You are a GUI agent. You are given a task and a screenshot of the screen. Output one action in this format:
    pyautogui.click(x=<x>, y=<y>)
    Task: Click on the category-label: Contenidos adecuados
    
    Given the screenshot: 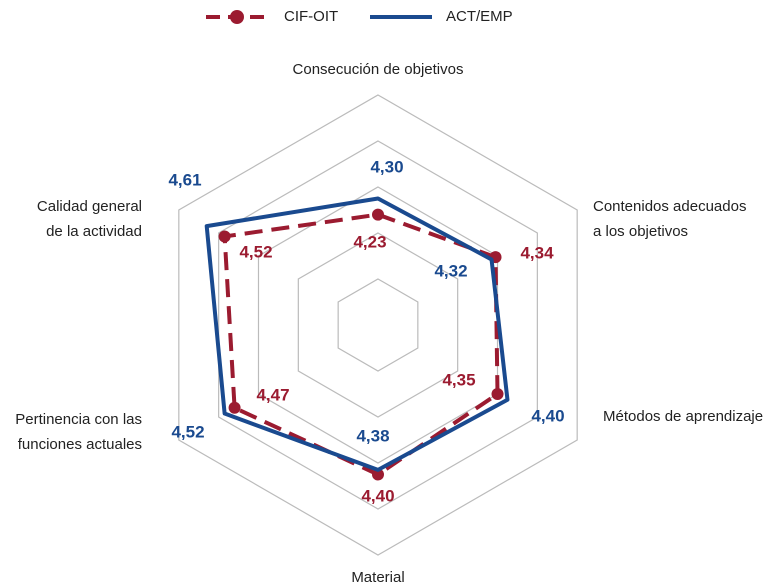 What is the action you would take?
    pyautogui.click(x=669, y=206)
    